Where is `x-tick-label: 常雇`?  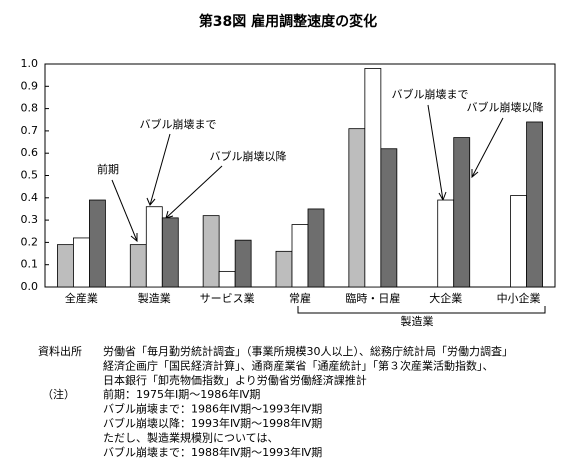
x-tick-label: 常雇 is located at coordinates (300, 298).